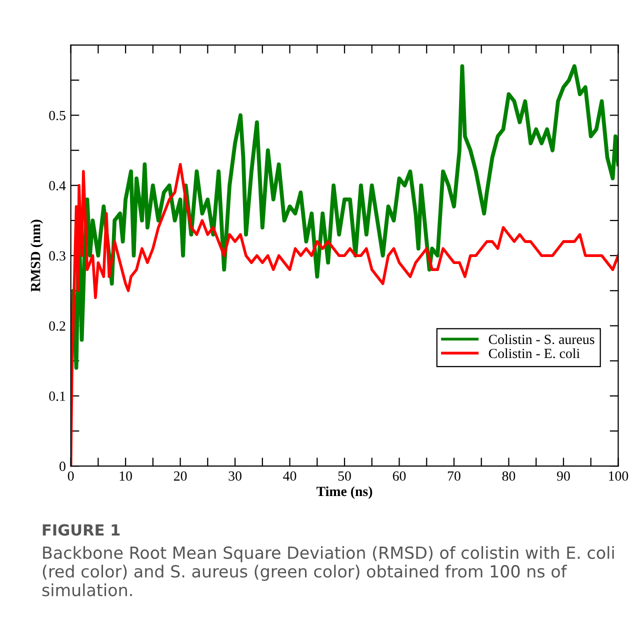 The height and width of the screenshot is (635, 638). Describe the element at coordinates (71, 476) in the screenshot. I see `x-tick-label: 0` at that location.